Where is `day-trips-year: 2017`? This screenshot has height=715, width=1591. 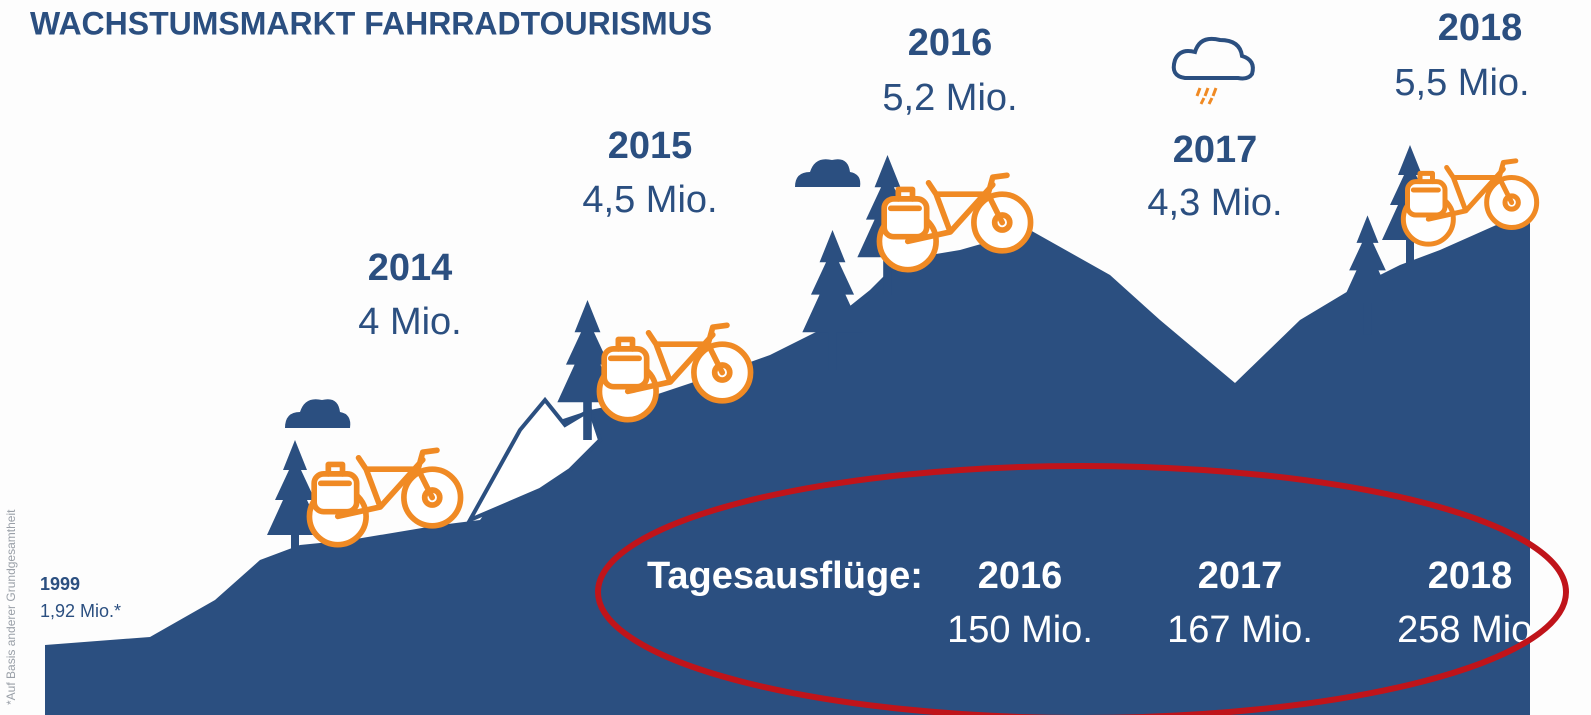
day-trips-year: 2017 is located at coordinates (1240, 576).